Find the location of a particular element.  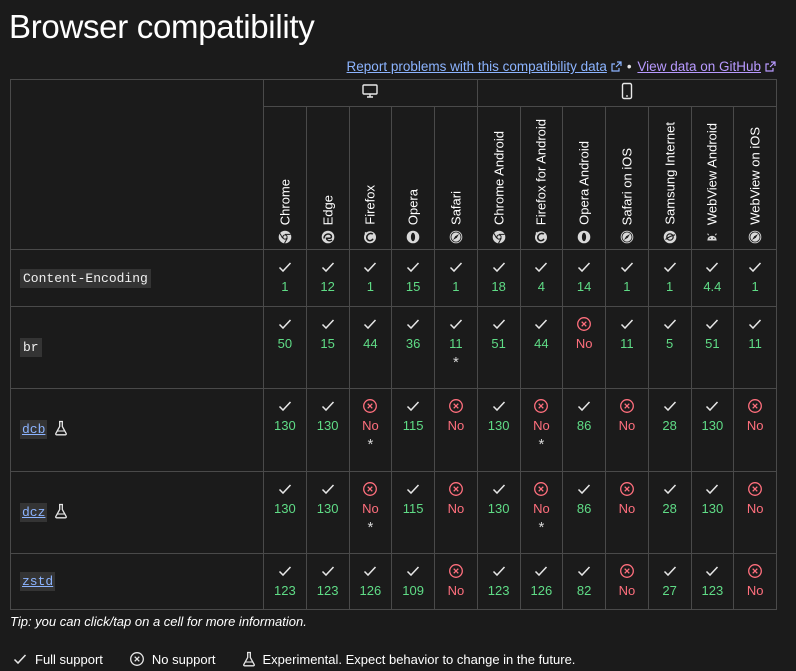

support-version: 130 is located at coordinates (498, 425).